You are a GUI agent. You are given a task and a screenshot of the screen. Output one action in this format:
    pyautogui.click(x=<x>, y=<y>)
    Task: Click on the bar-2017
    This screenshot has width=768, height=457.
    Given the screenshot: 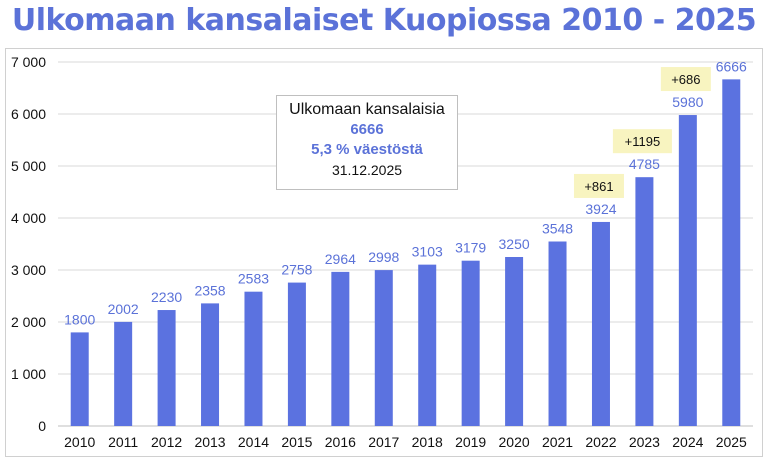 What is the action you would take?
    pyautogui.click(x=383, y=348)
    